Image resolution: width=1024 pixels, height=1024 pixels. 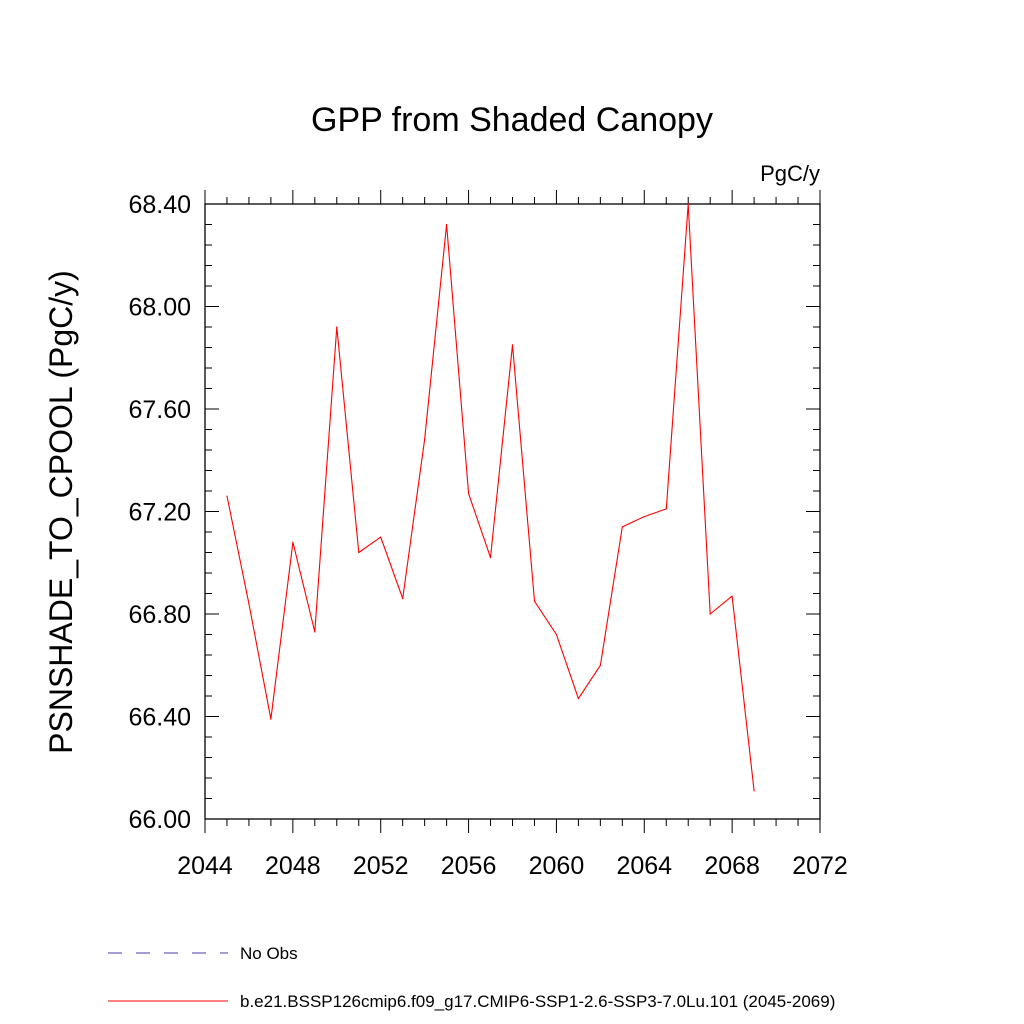 I want to click on x-tick-label: 2048, so click(x=293, y=866).